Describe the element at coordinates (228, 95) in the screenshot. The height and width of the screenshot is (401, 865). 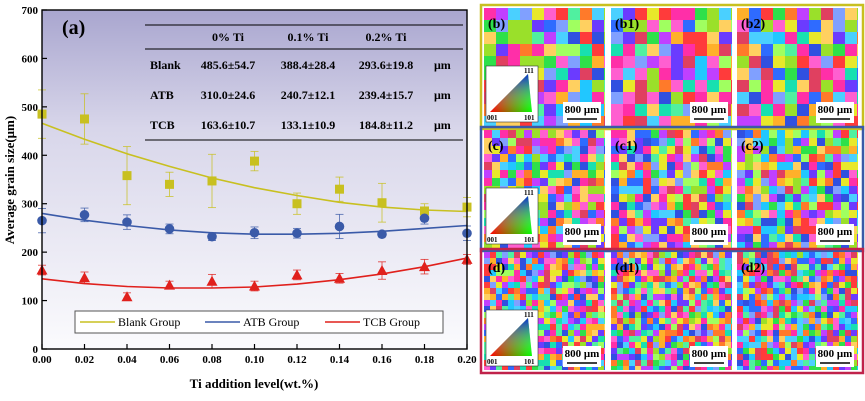
I see `table-row-atb-0: 310.0±24.6` at that location.